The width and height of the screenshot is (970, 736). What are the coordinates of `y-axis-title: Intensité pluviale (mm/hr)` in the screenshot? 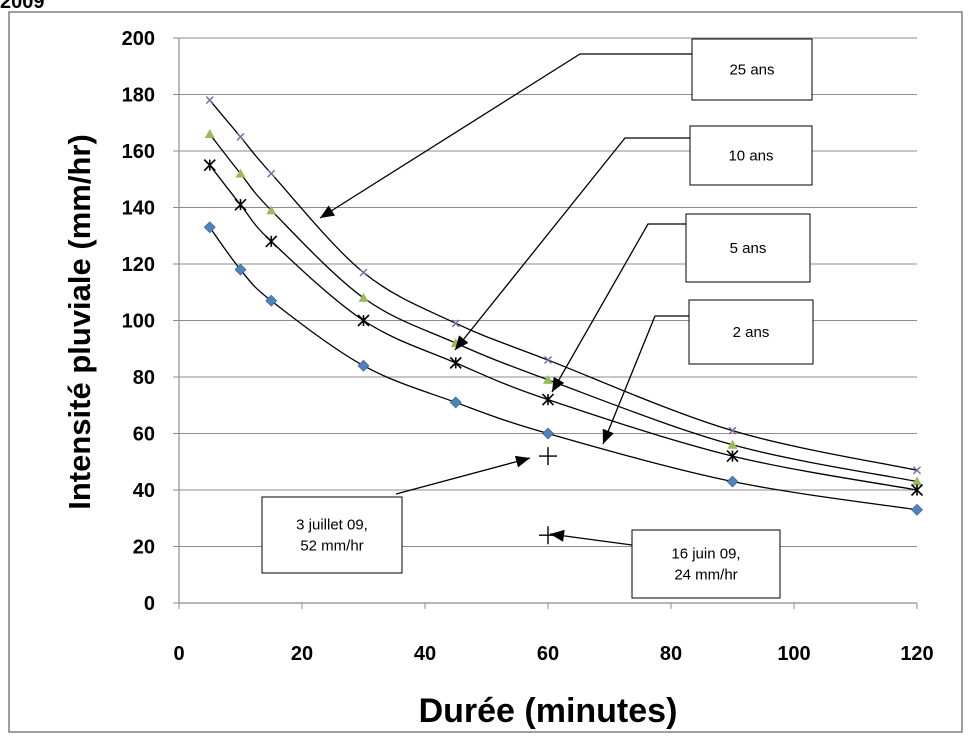 It's located at (79, 322).